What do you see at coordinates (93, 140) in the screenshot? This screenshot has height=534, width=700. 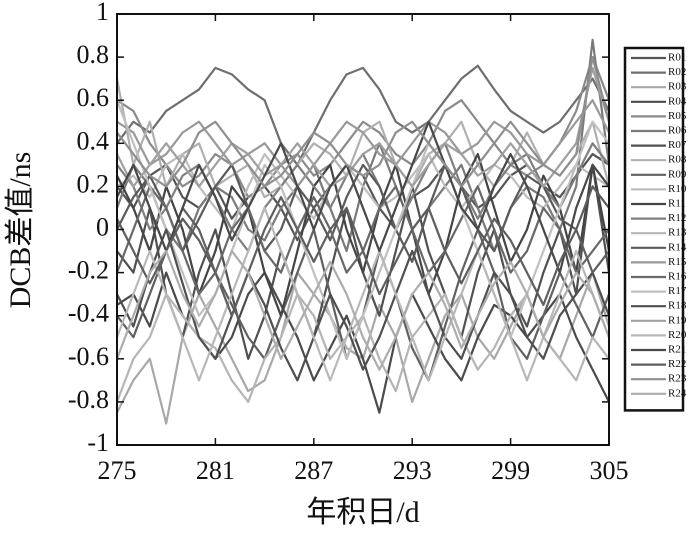 I see `y-tick-label: 0.4` at bounding box center [93, 140].